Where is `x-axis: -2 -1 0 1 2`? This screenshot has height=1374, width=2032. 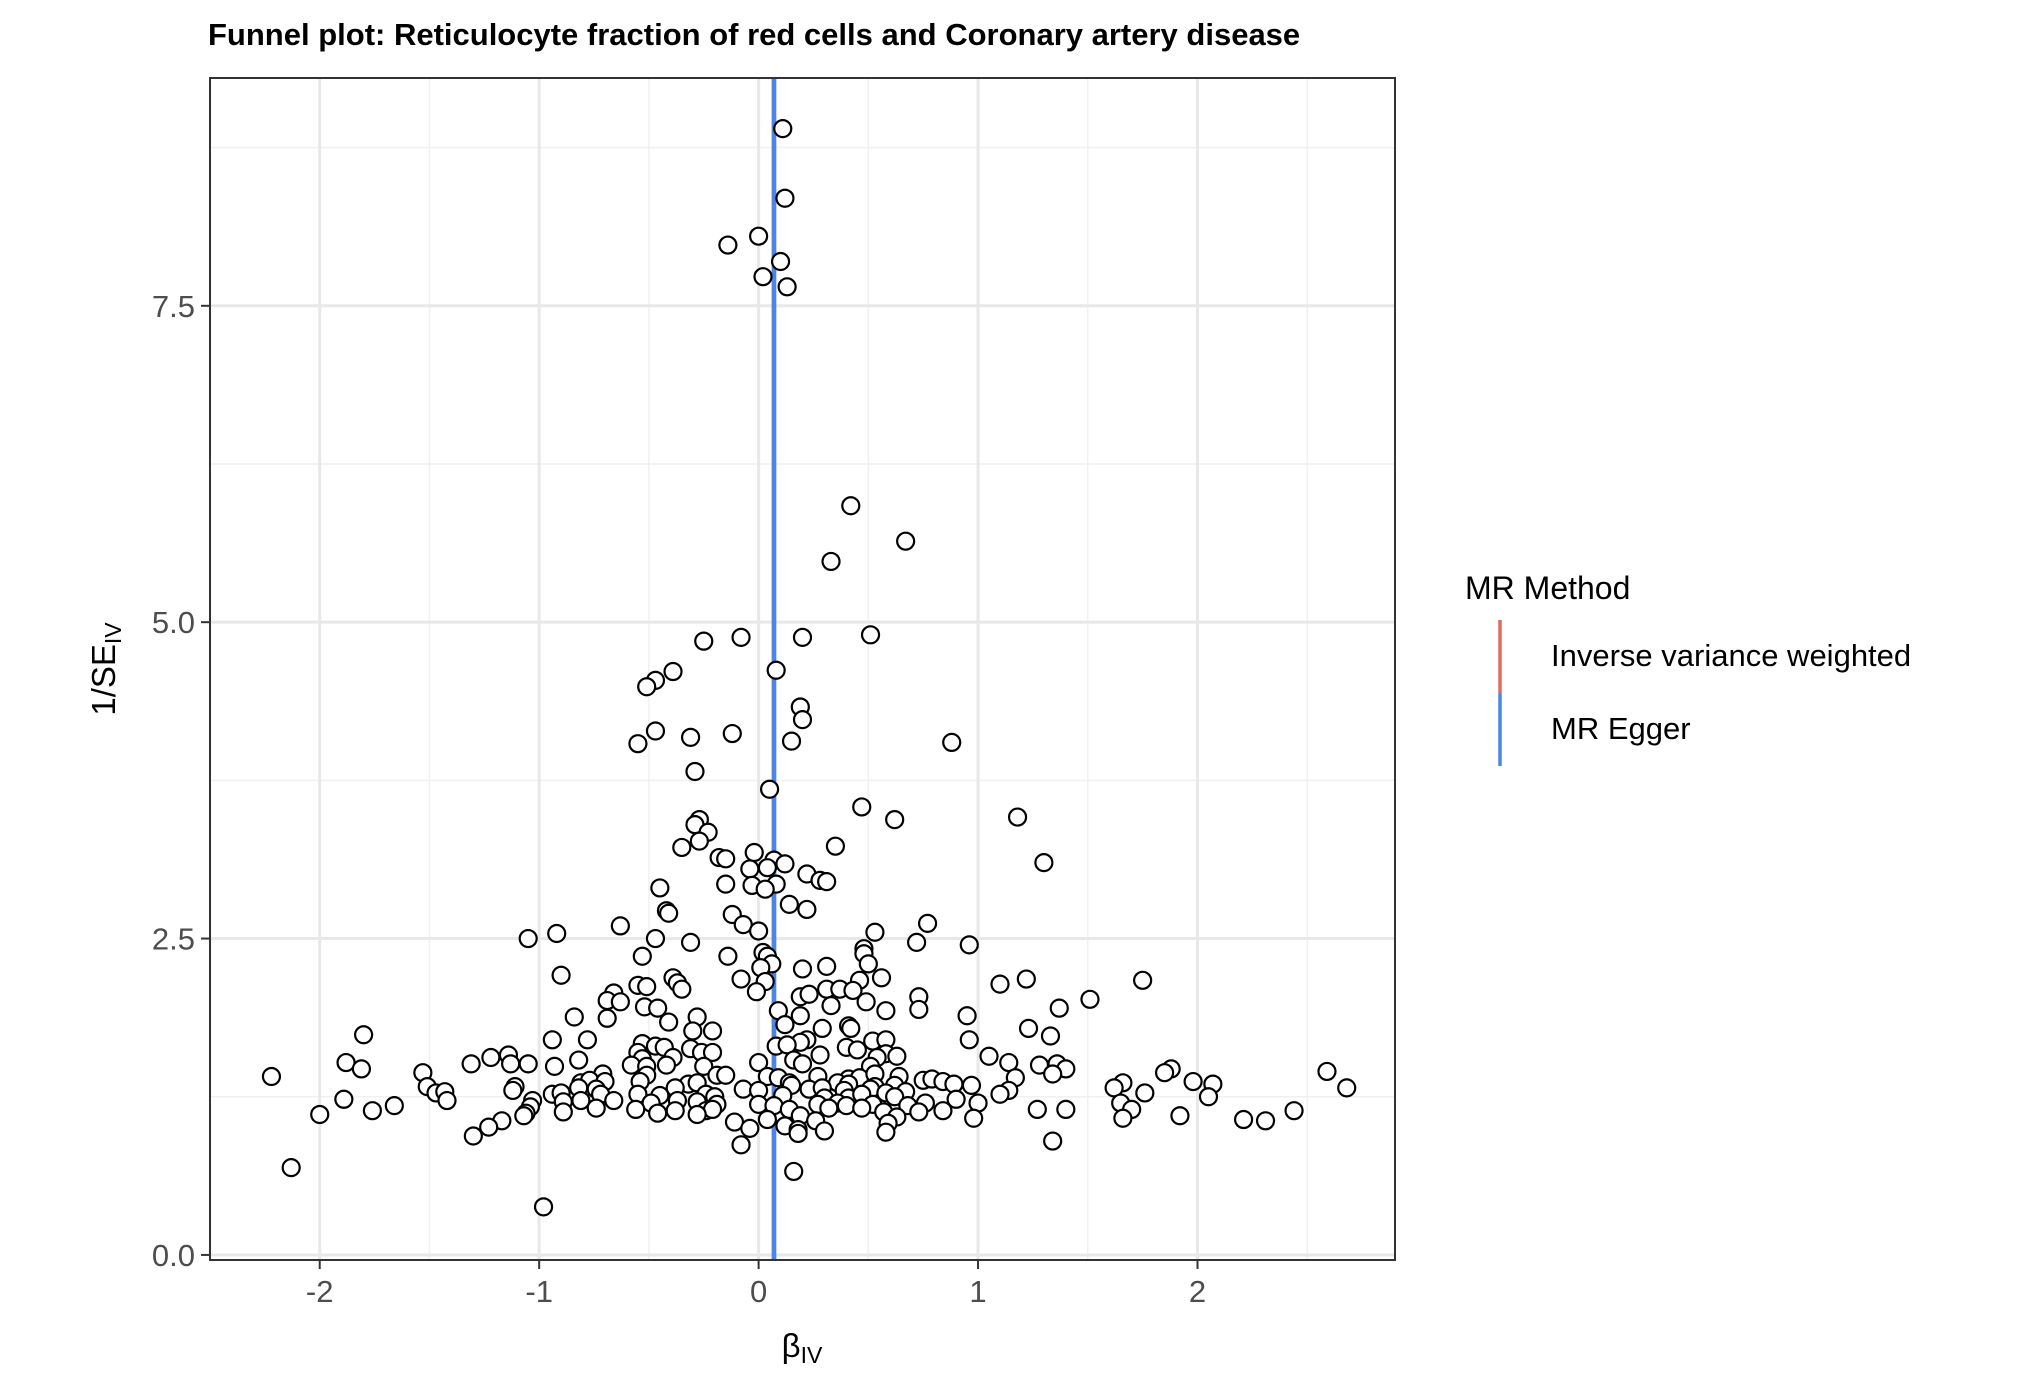 x-axis: -2 -1 0 1 2 is located at coordinates (756, 1284).